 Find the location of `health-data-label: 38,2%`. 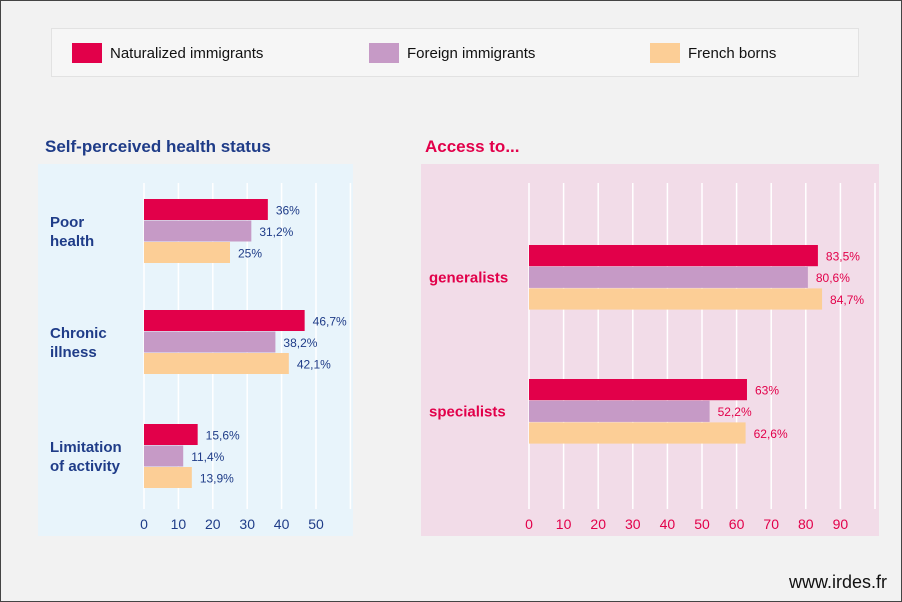

health-data-label: 38,2% is located at coordinates (300, 343).